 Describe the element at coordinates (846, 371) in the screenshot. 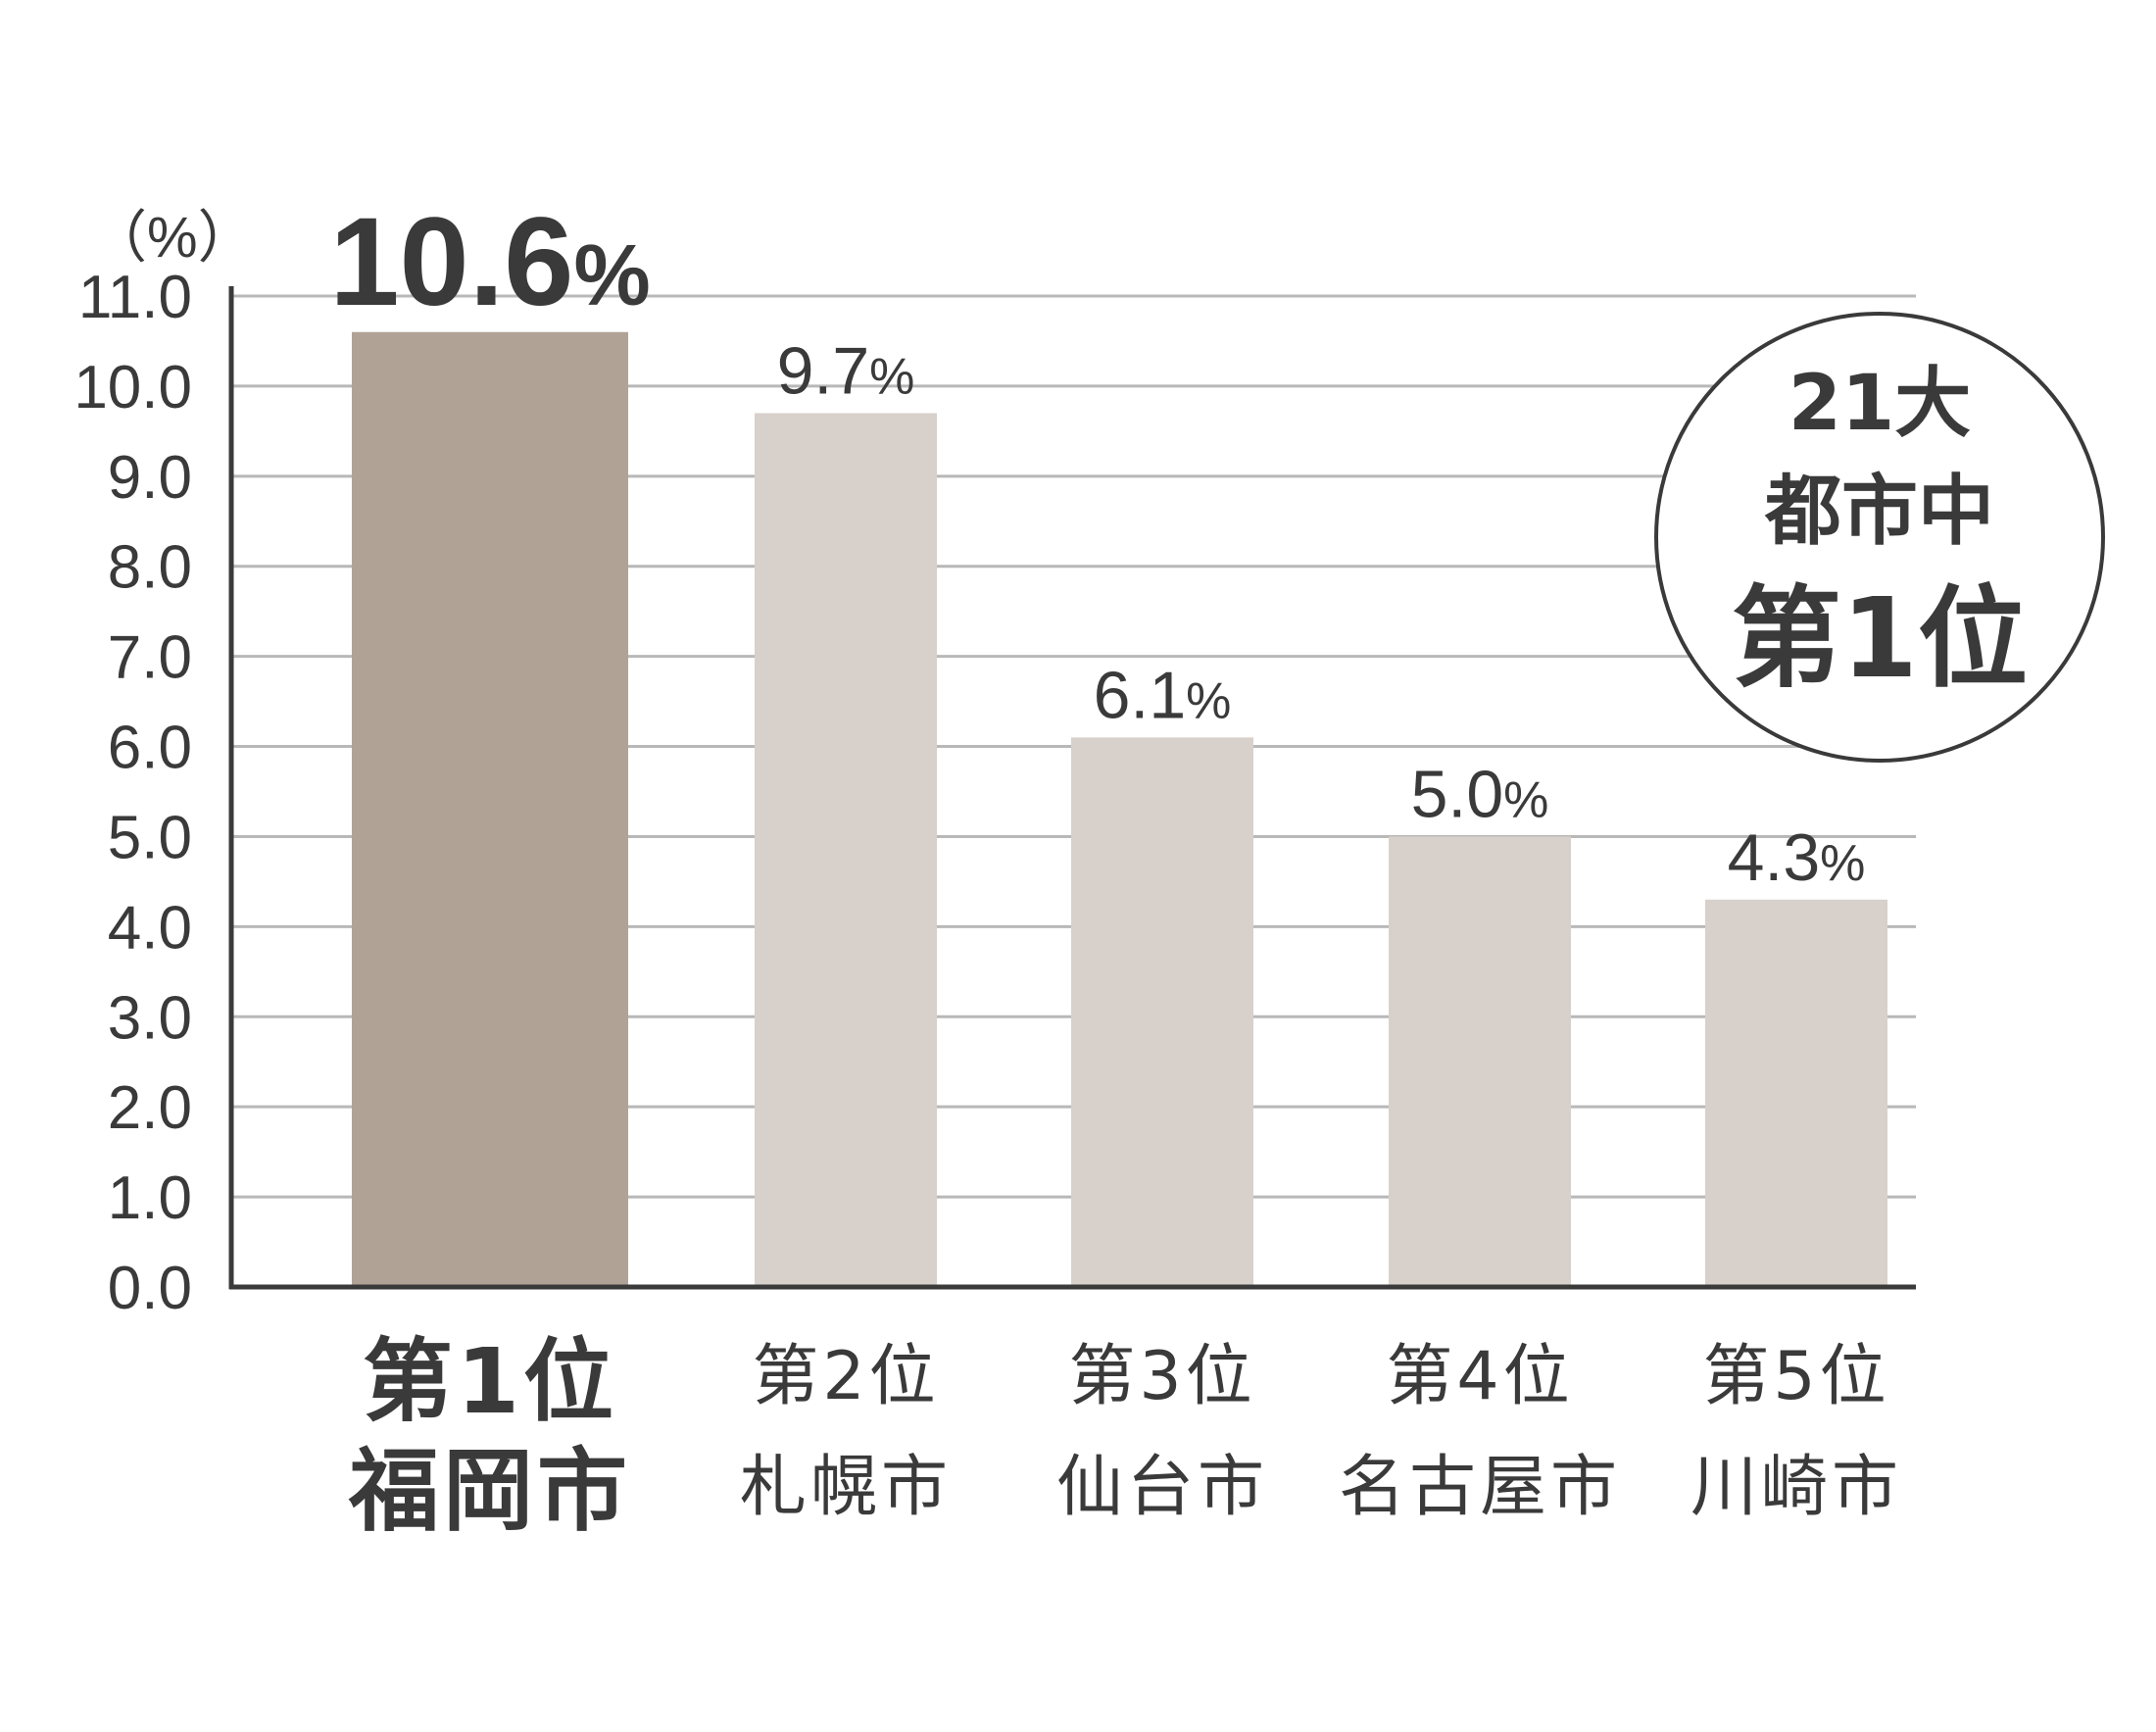

I see `data-label: 9.7%` at that location.